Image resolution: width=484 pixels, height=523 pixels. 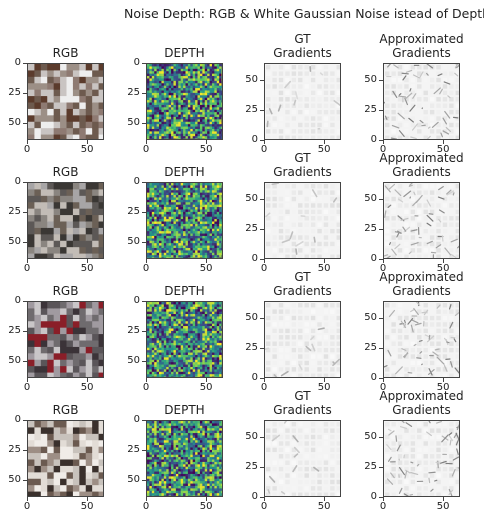 What do you see at coordinates (421, 53) in the screenshot?
I see `approx-title-line: Gradients` at bounding box center [421, 53].